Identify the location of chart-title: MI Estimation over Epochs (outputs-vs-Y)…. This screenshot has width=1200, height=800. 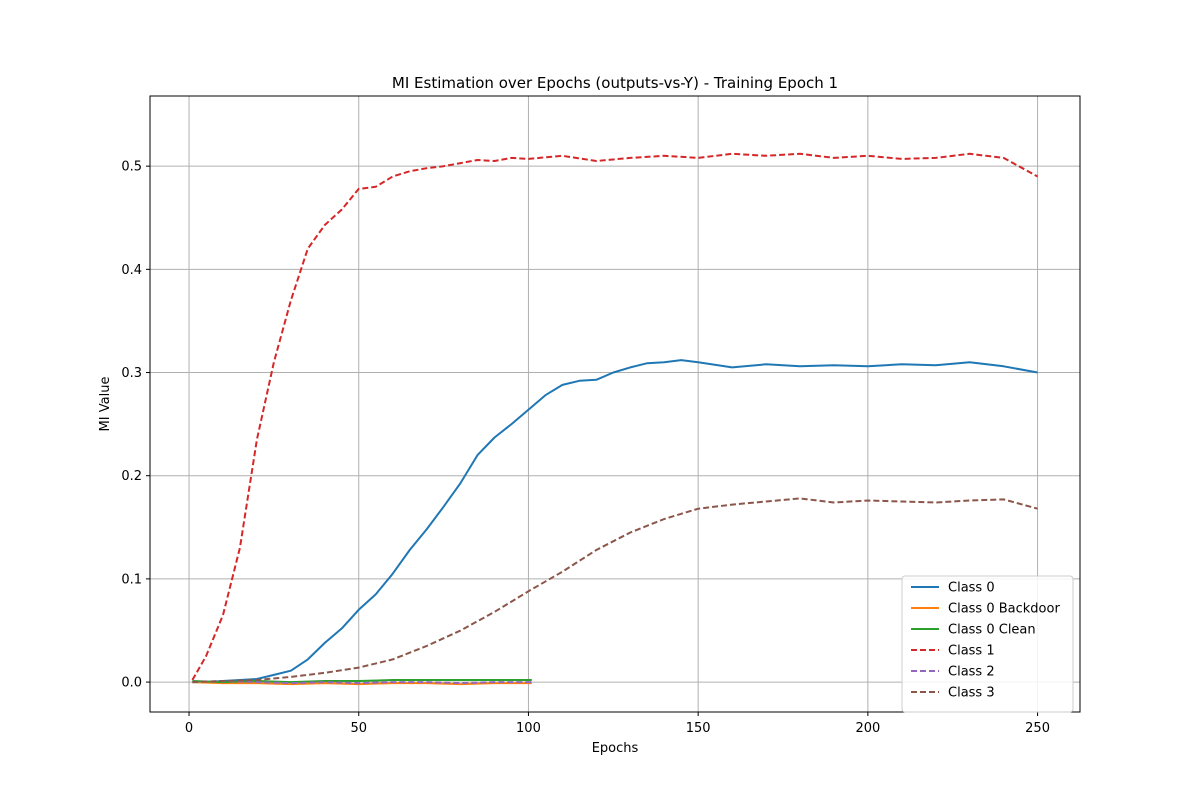
(615, 83).